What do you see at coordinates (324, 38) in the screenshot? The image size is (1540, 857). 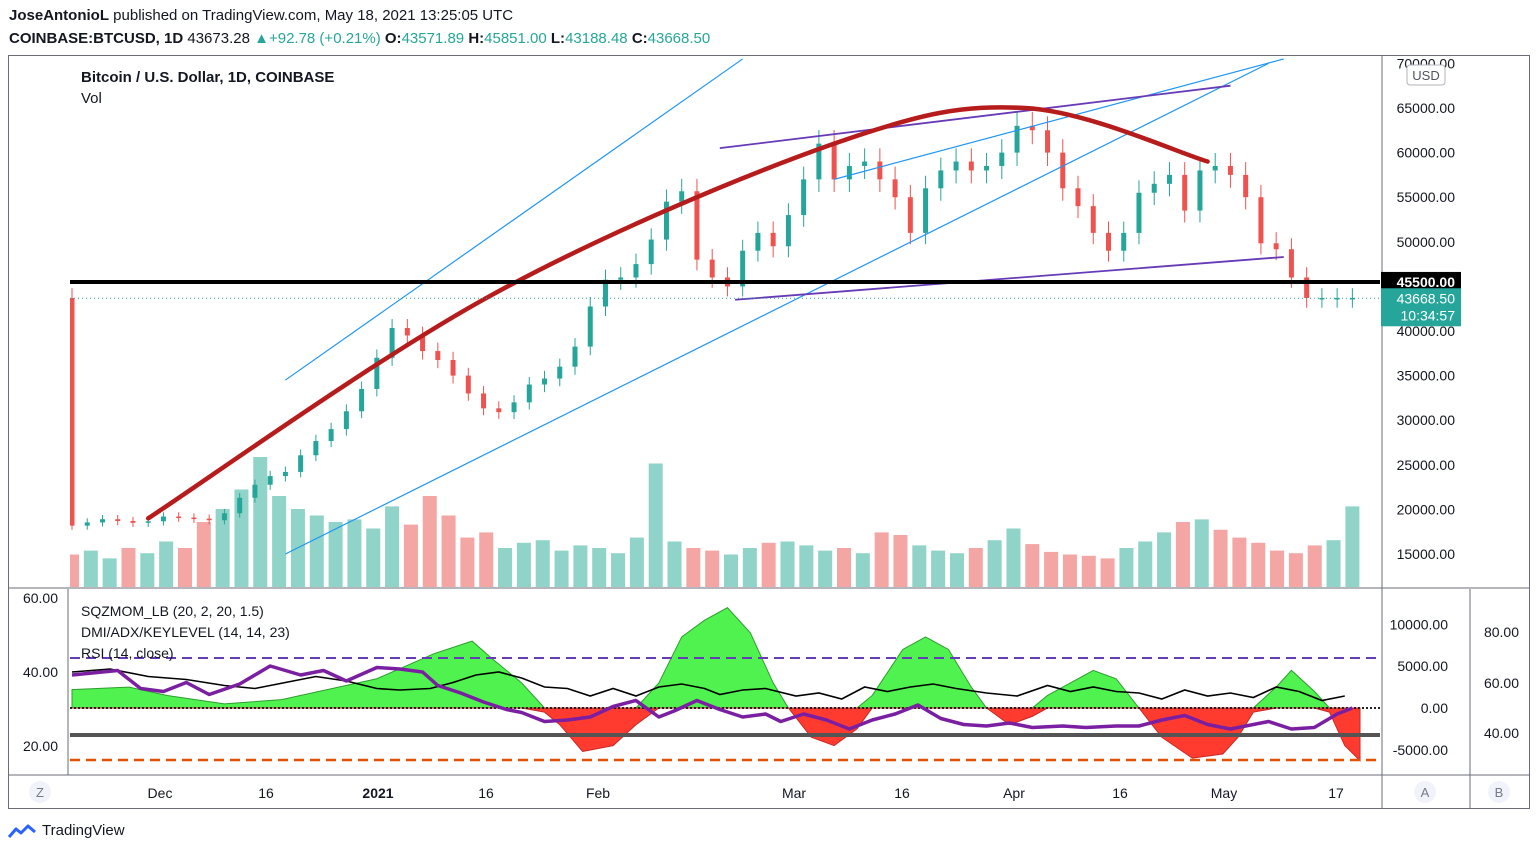 I see `price-change: +92.78 (+0.21%)` at bounding box center [324, 38].